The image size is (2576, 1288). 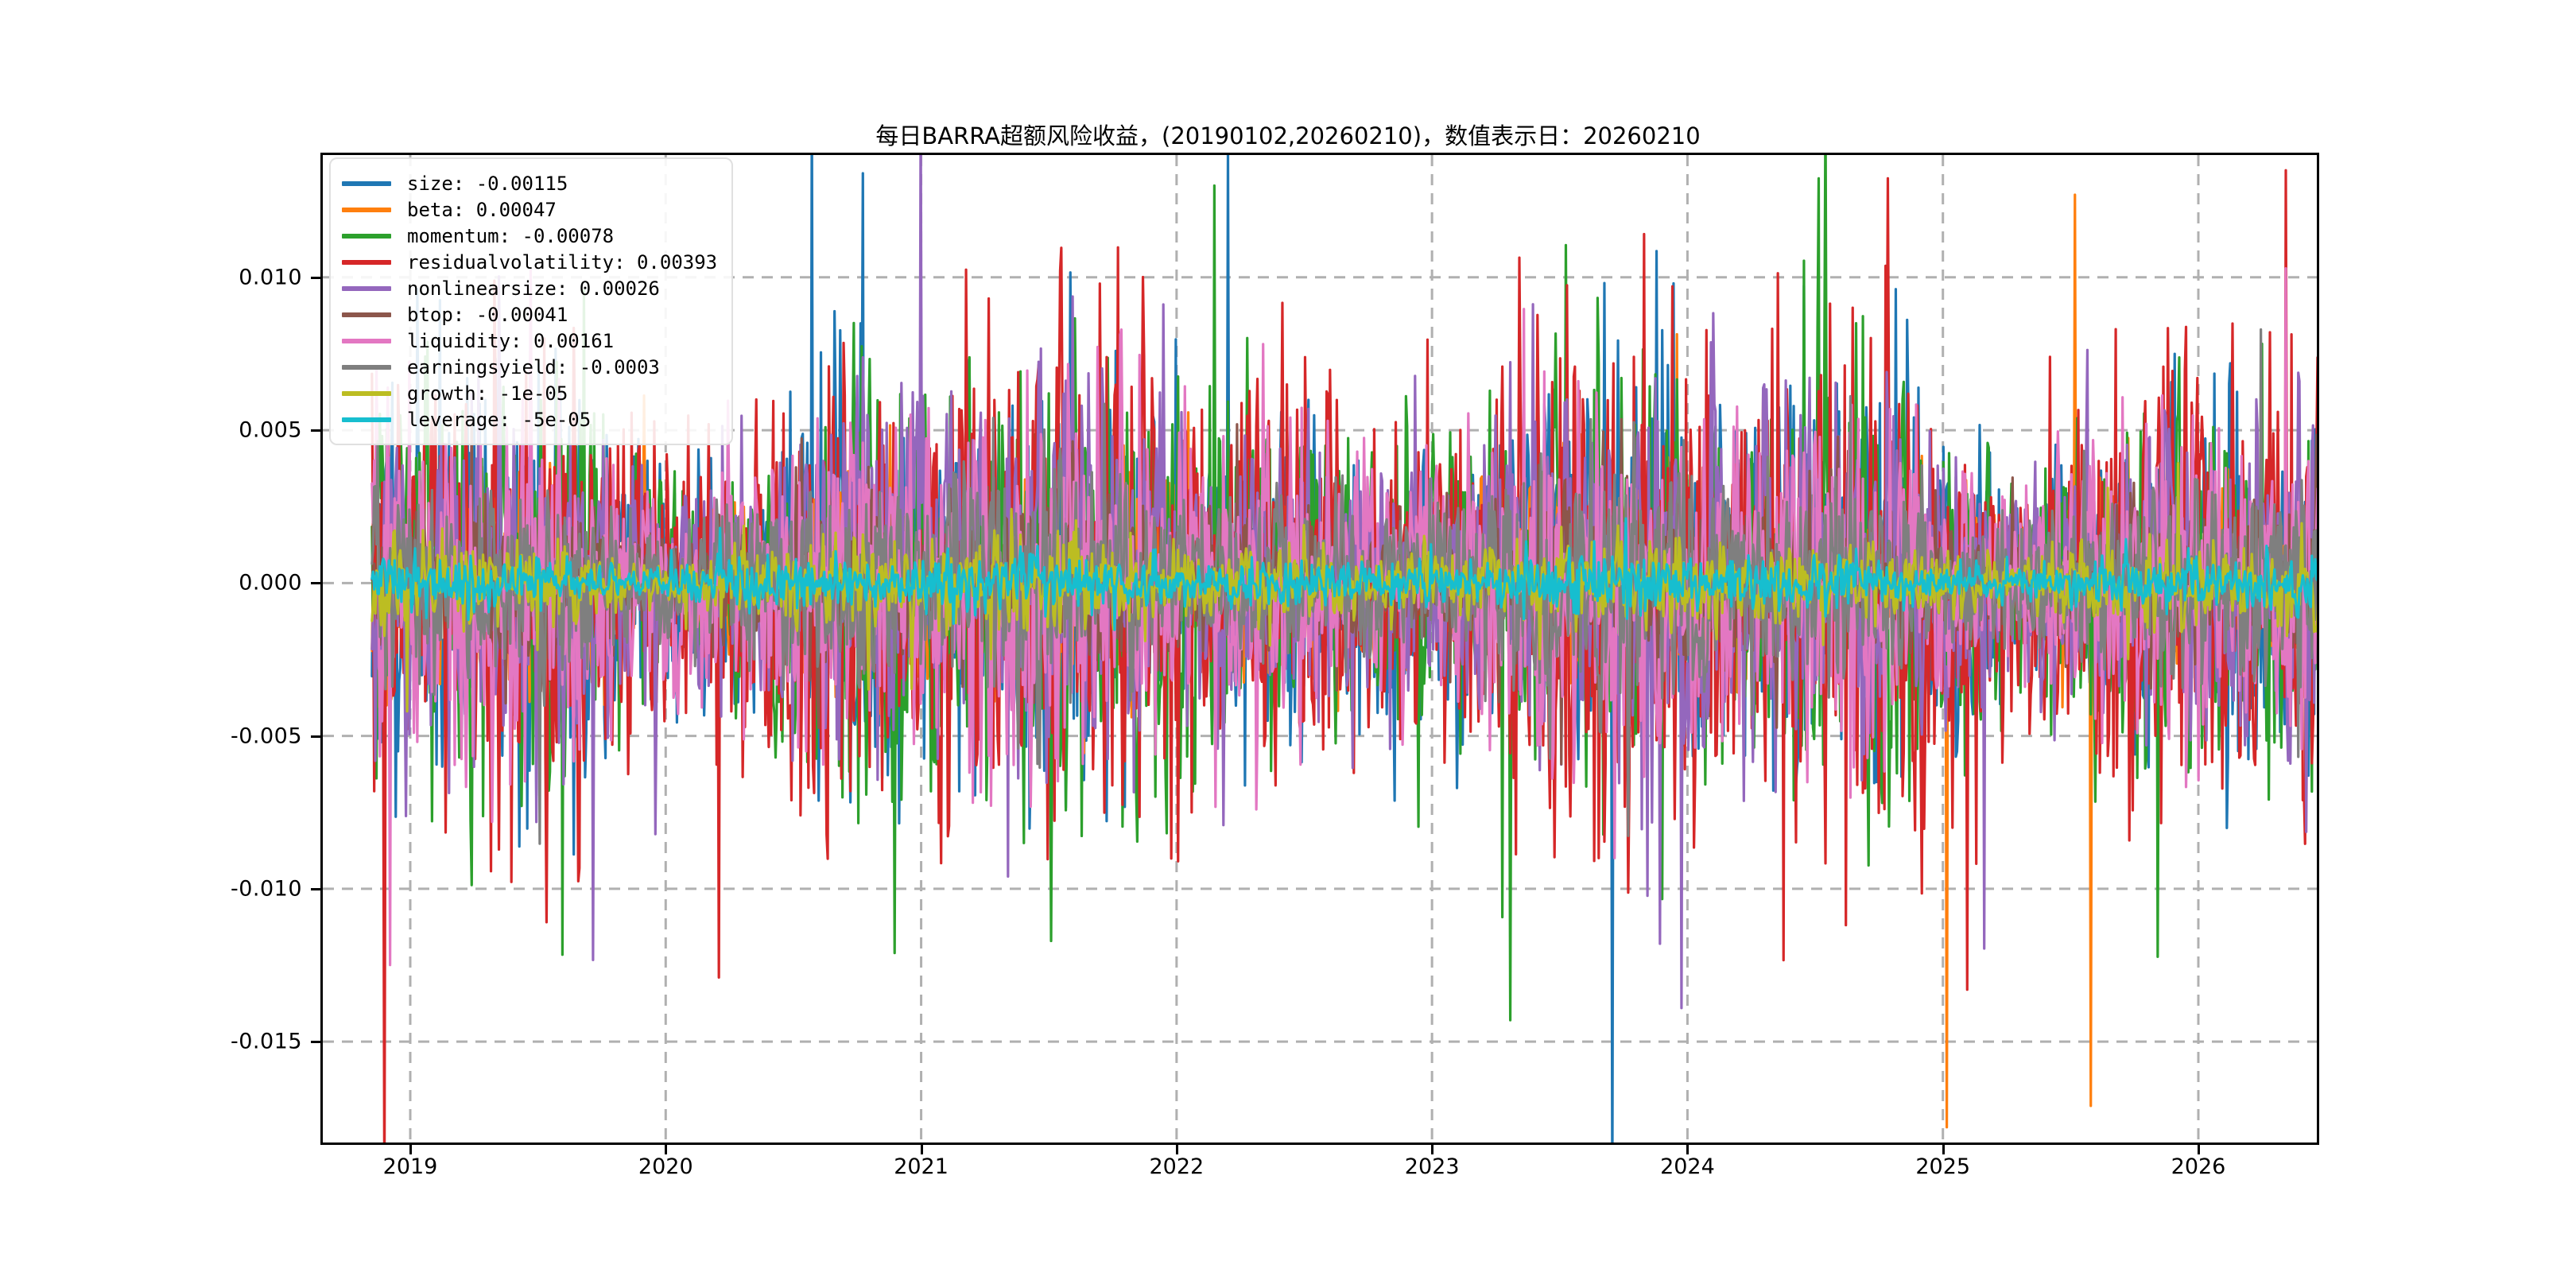 What do you see at coordinates (482, 210) in the screenshot?
I see `legend-item-label: beta: 0.00047` at bounding box center [482, 210].